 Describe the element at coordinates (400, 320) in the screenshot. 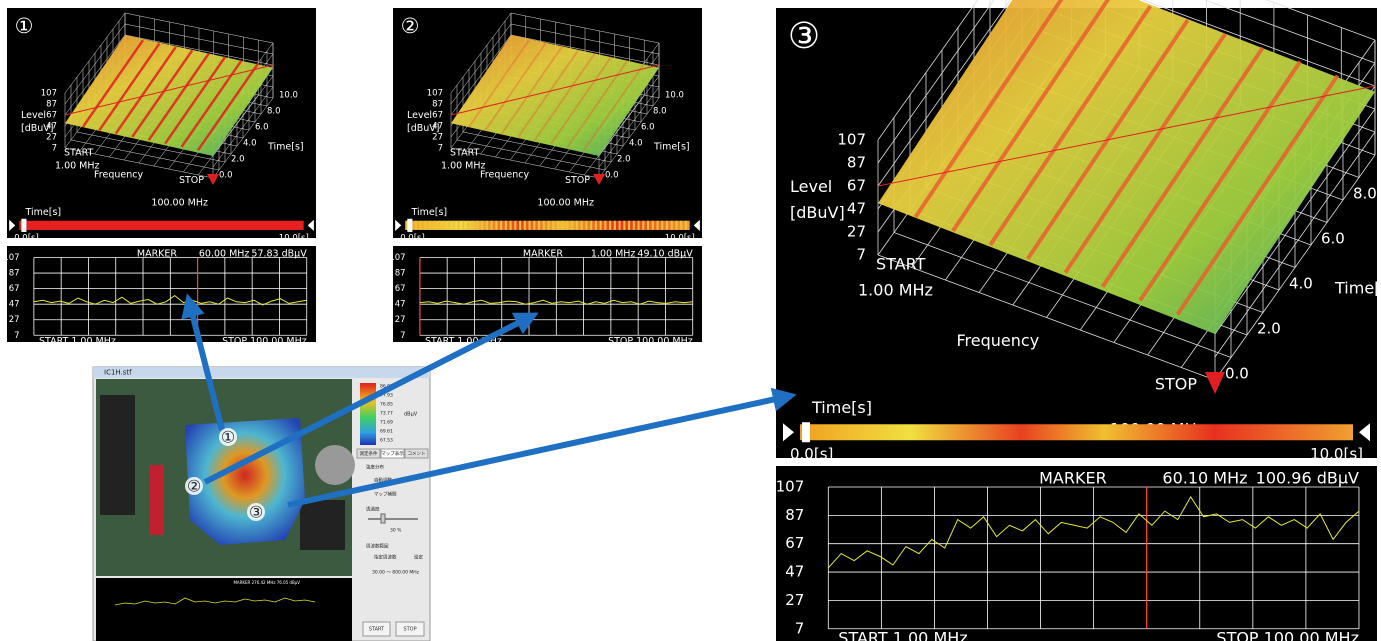

I see `y-tick-label: 27` at that location.